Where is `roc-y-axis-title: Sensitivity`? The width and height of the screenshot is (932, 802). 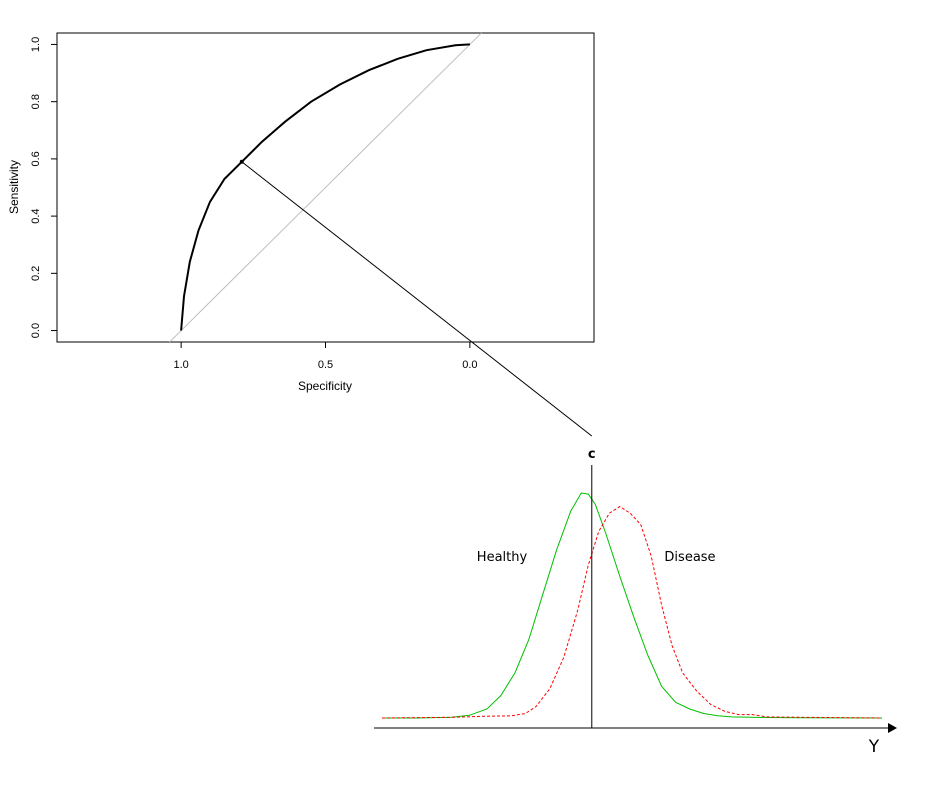 roc-y-axis-title: Sensitivity is located at coordinates (14, 187).